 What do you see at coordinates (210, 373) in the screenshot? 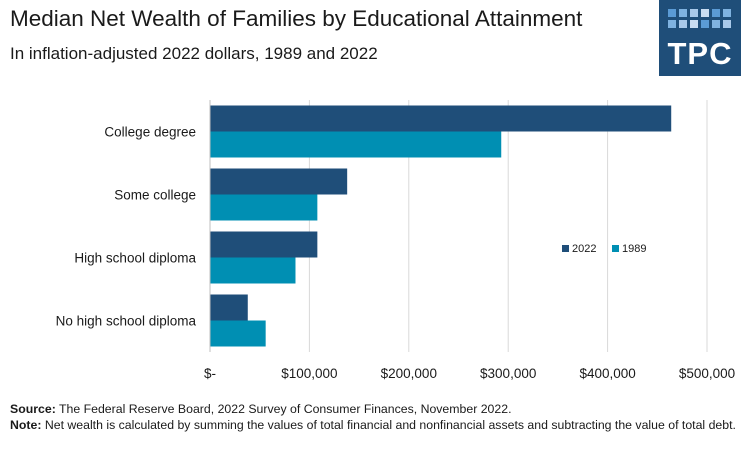
I see `x-tick-label: $-` at bounding box center [210, 373].